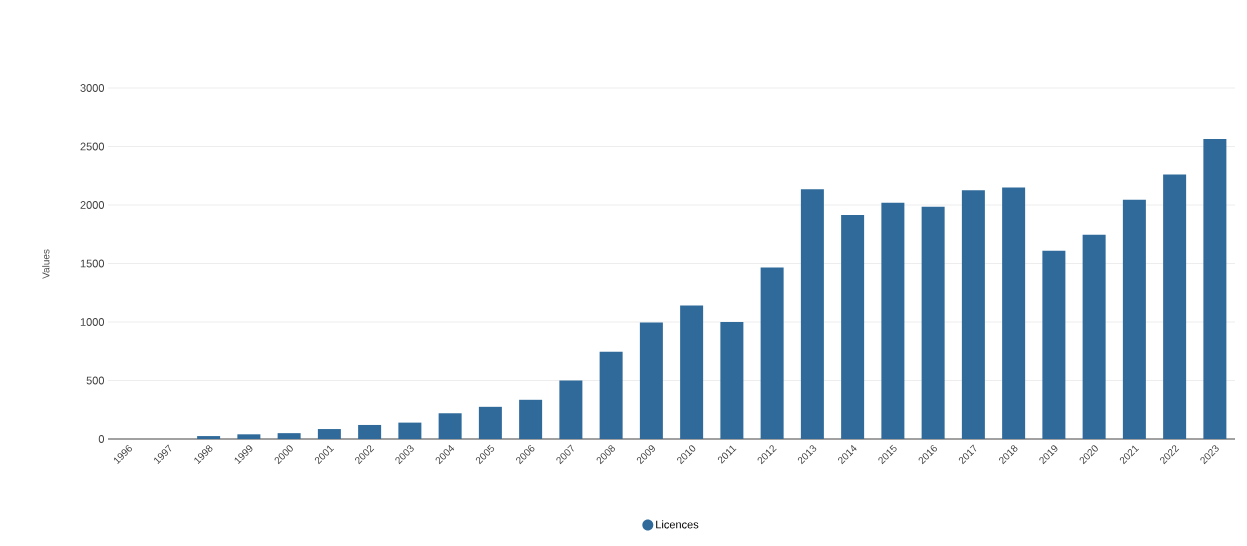  I want to click on y-tick-label: 3000, so click(92, 88).